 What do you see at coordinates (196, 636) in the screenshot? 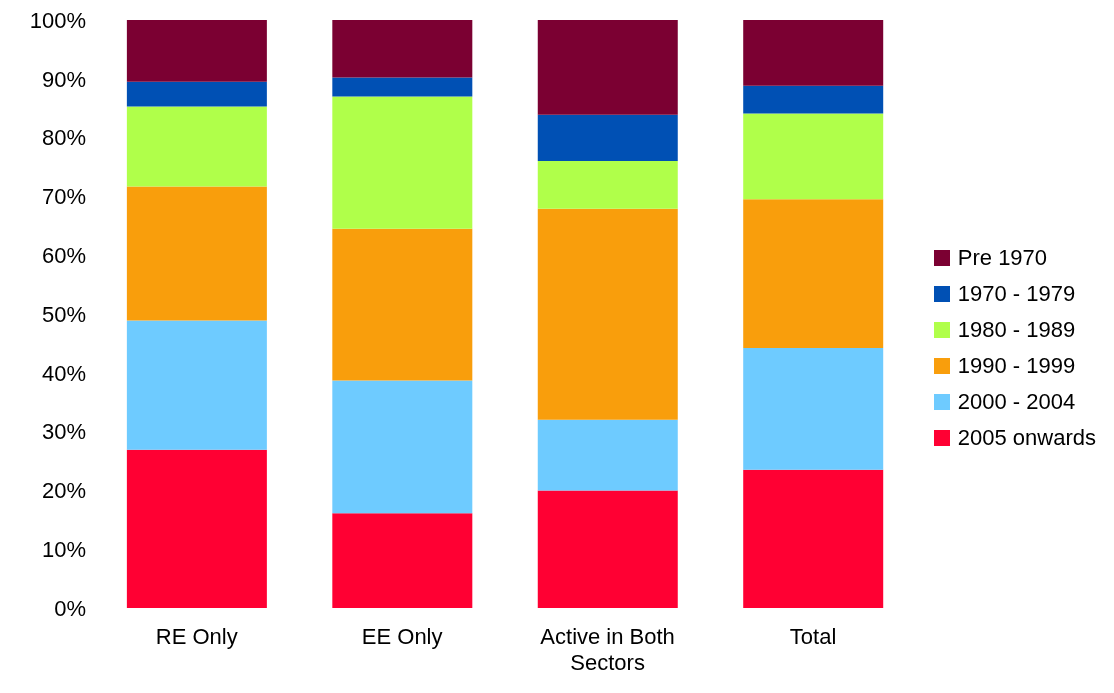
I see `x-tick-label: RE Only` at bounding box center [196, 636].